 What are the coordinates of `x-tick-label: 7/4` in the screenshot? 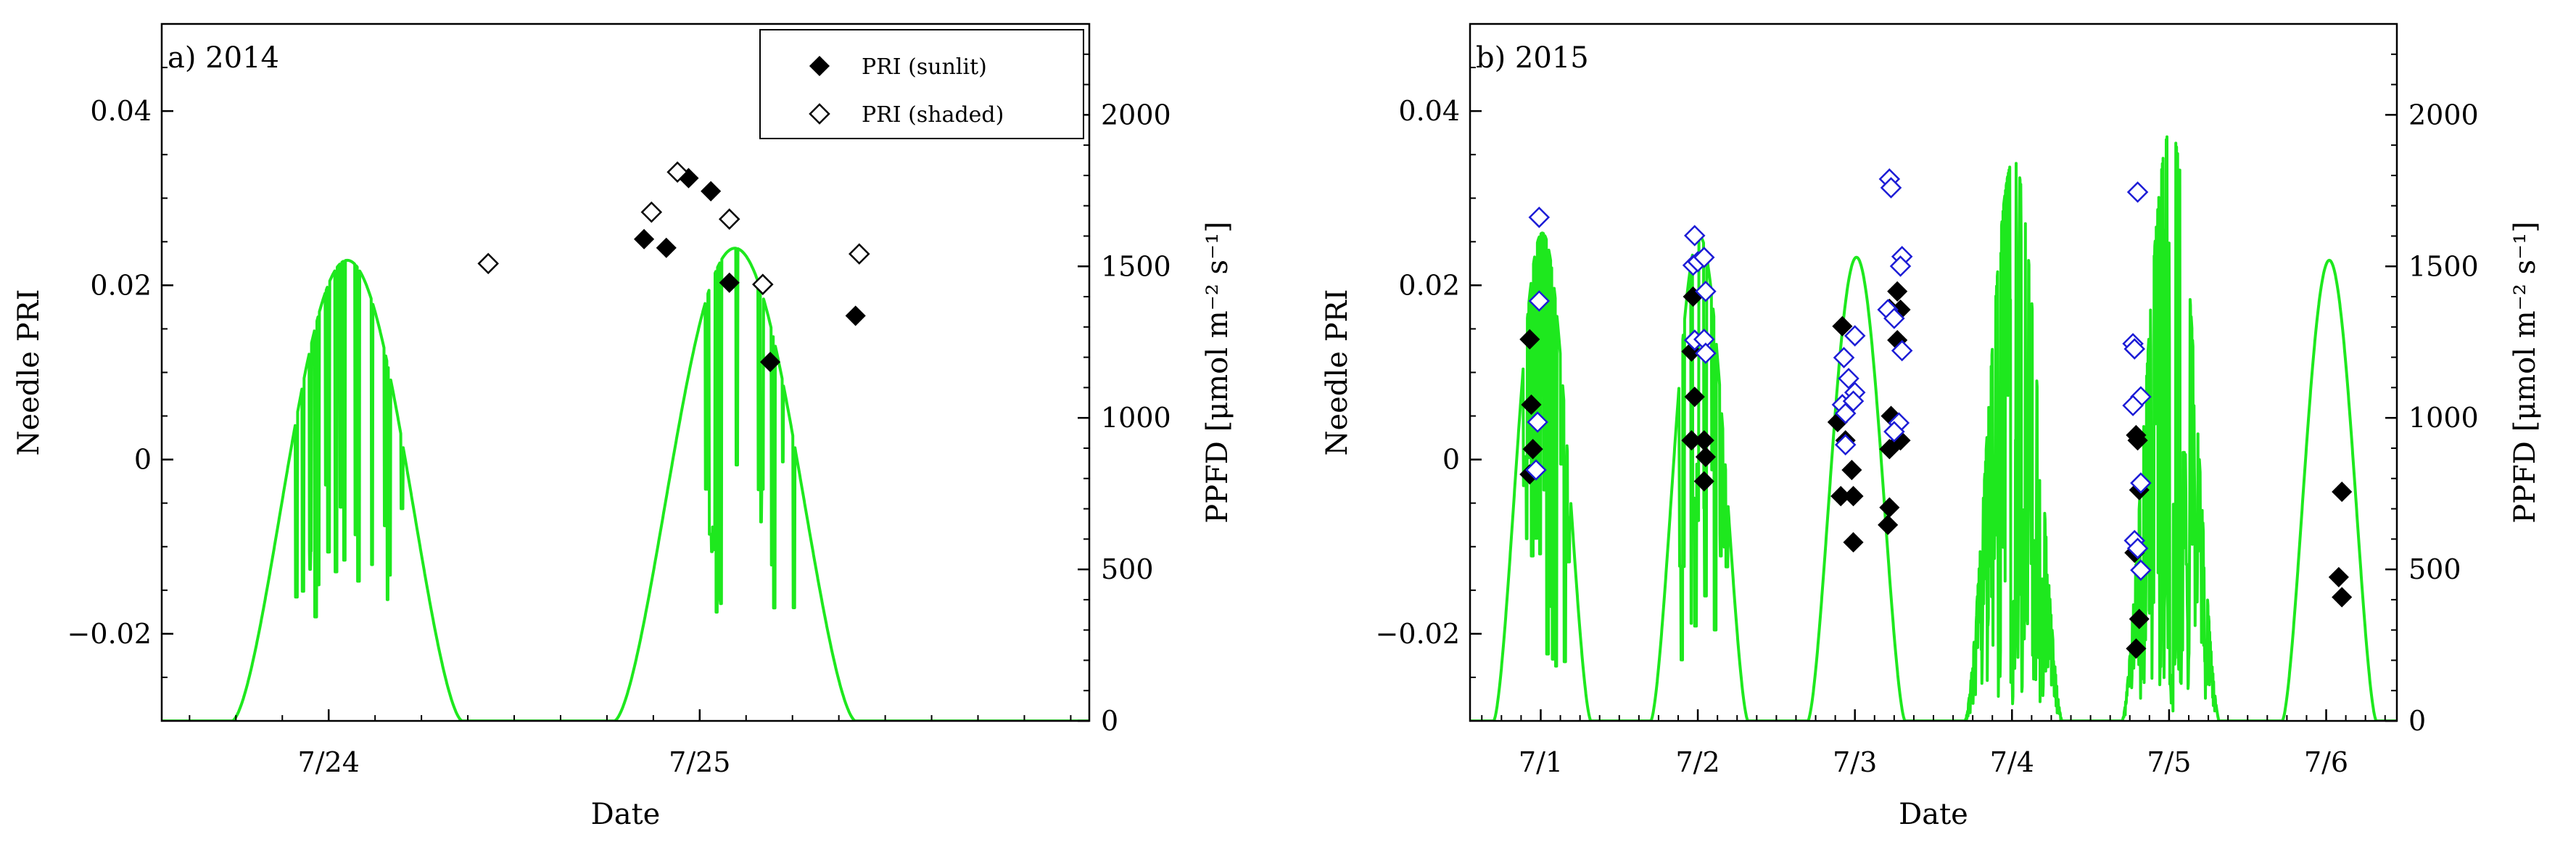 It's located at (2012, 762).